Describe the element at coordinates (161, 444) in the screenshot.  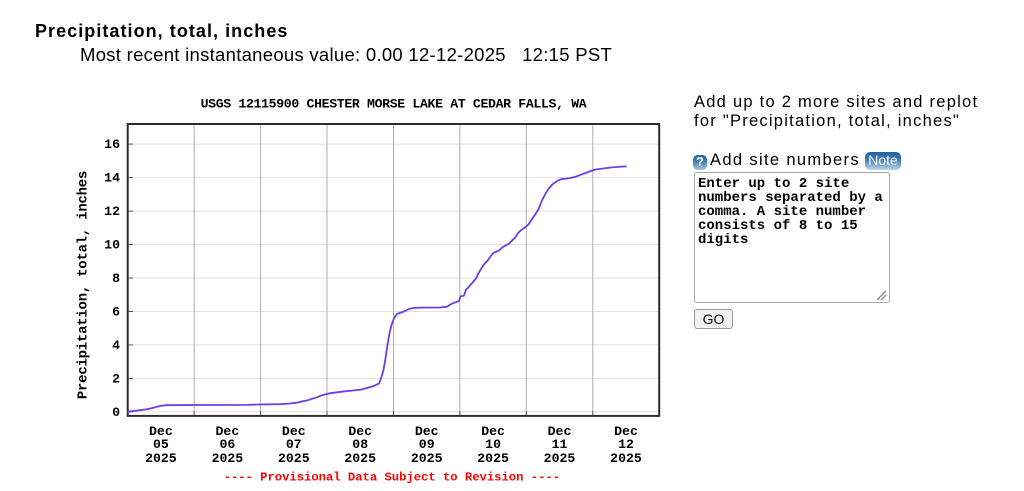
I see `svg-text: 05` at that location.